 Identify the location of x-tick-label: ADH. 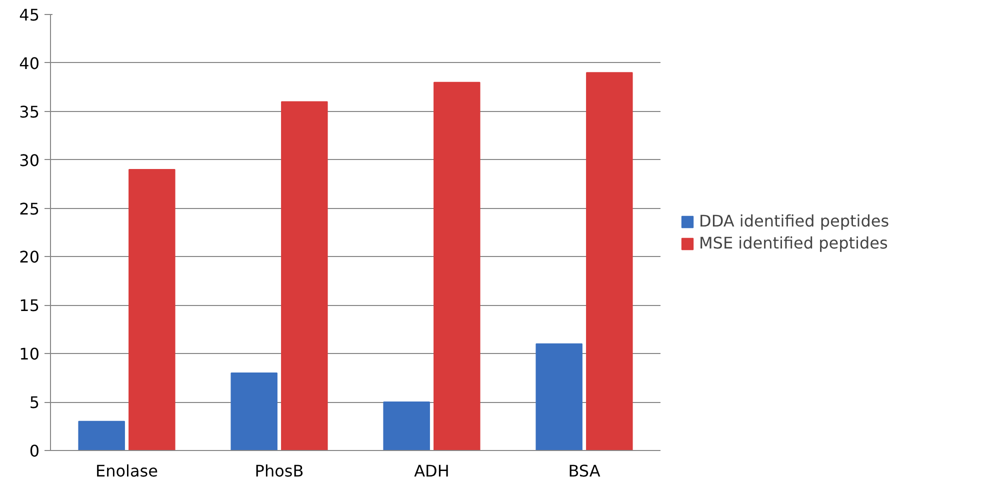
(432, 471).